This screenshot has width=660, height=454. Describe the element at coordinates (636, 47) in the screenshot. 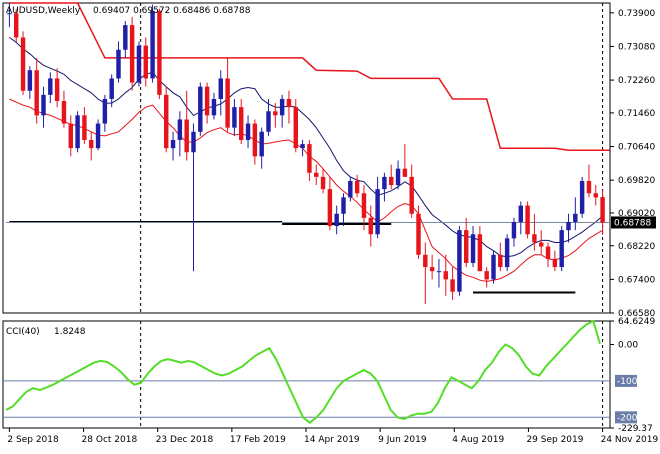

I see `price-axis-label: 0.73080` at that location.